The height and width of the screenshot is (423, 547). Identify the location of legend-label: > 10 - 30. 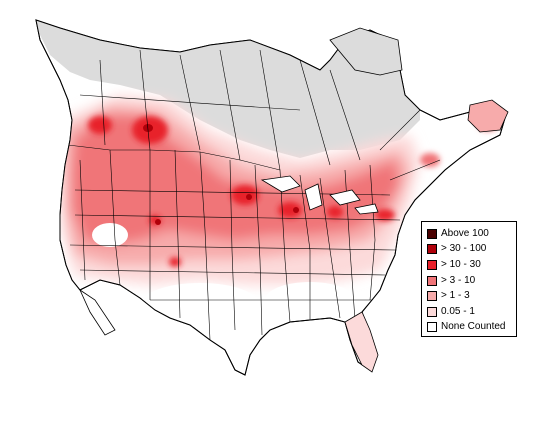
(461, 264).